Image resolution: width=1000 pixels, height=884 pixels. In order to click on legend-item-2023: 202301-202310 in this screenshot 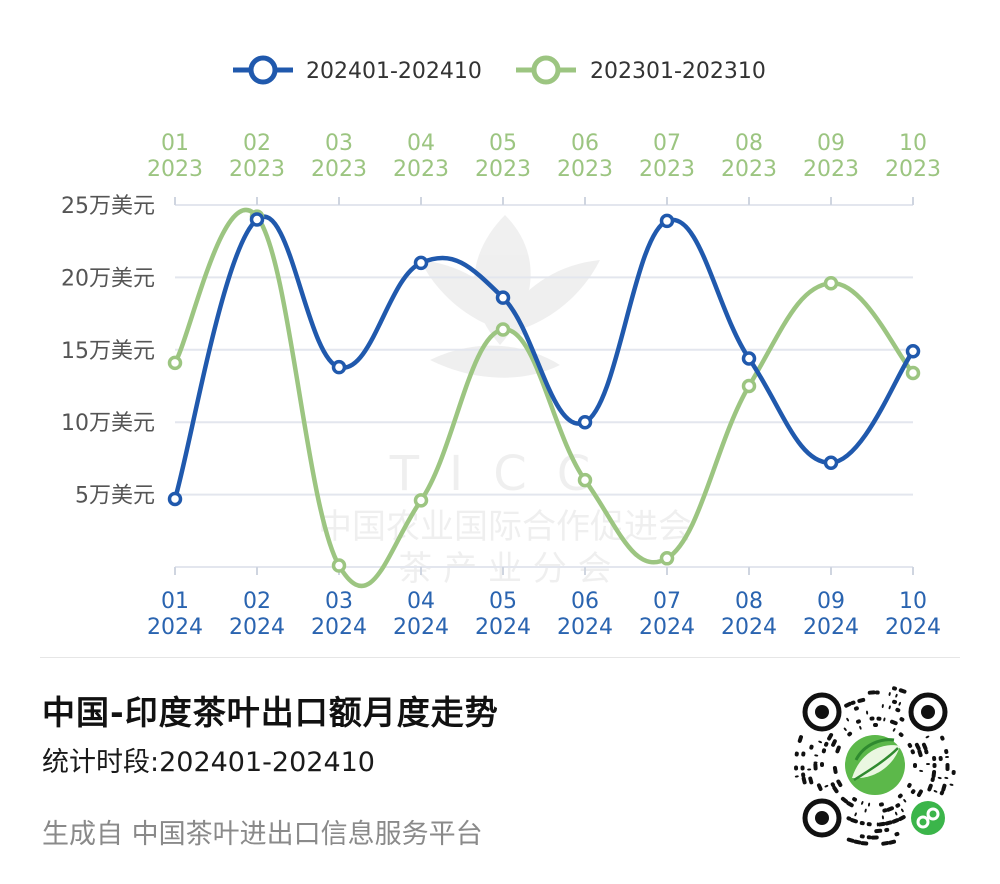, I will do `click(641, 70)`.